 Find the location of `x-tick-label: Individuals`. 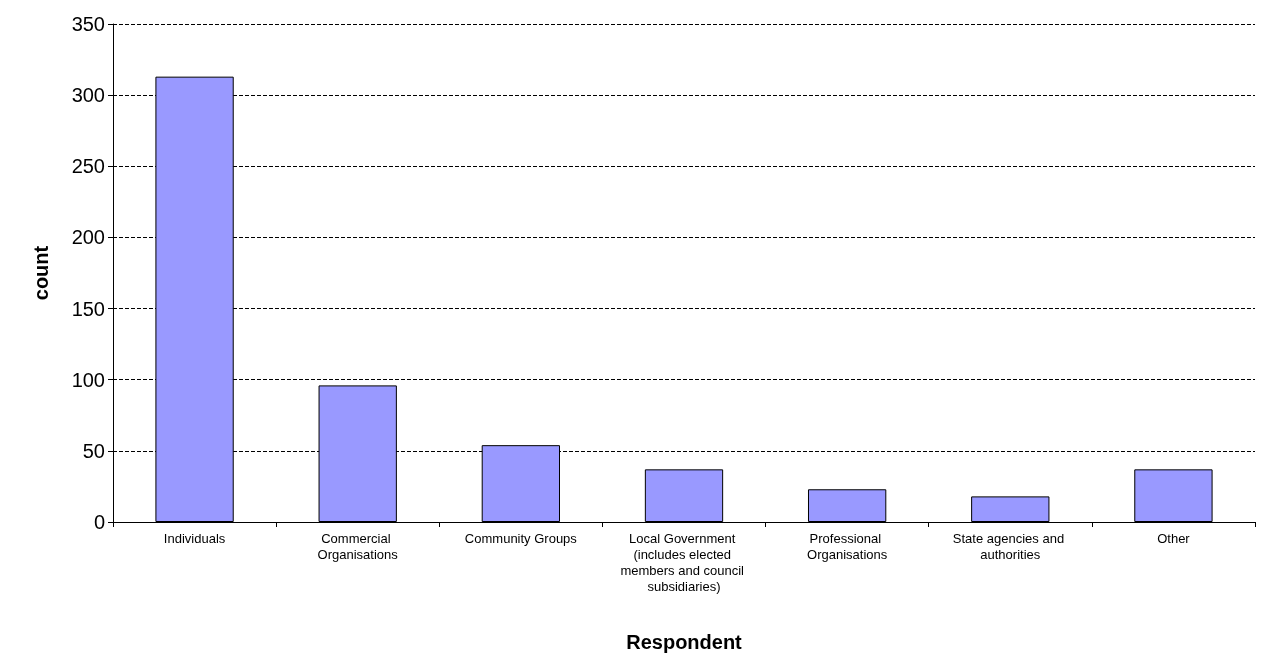

x-tick-label: Individuals is located at coordinates (194, 538).